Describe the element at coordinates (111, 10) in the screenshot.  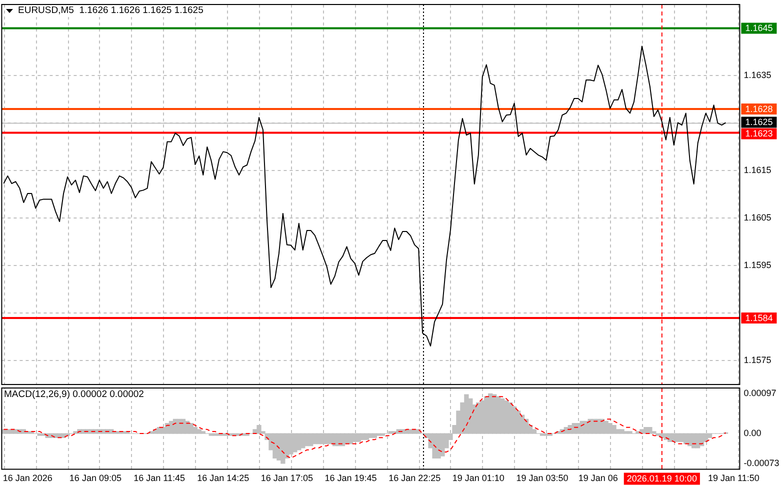
I see `chart-title: EURUSD,M5 1.1626 1.1626 1.1625 1.1625` at that location.